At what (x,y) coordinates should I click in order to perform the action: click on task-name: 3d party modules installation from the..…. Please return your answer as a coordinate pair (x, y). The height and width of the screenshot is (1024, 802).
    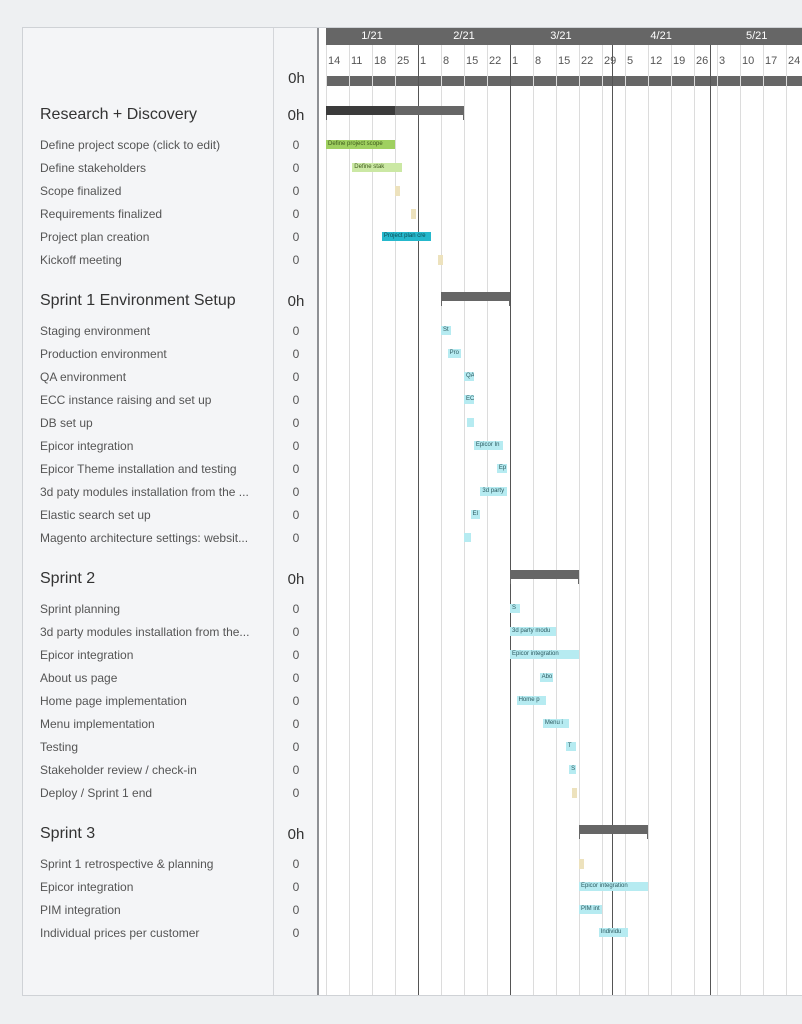
    Looking at the image, I should click on (145, 631).